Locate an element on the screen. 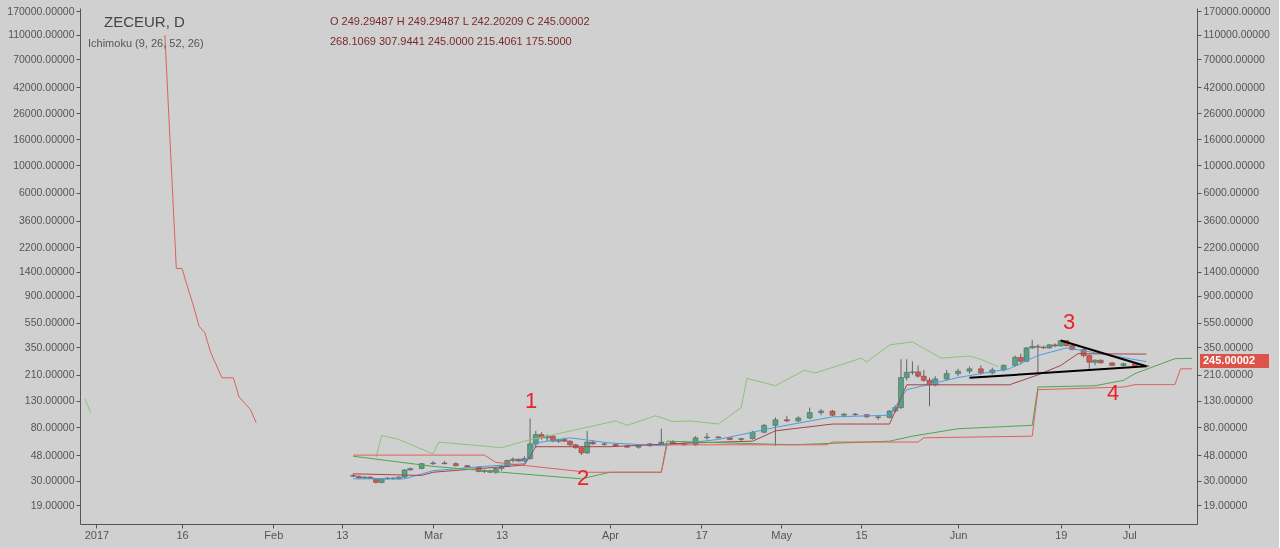  annotation: 1 is located at coordinates (531, 400).